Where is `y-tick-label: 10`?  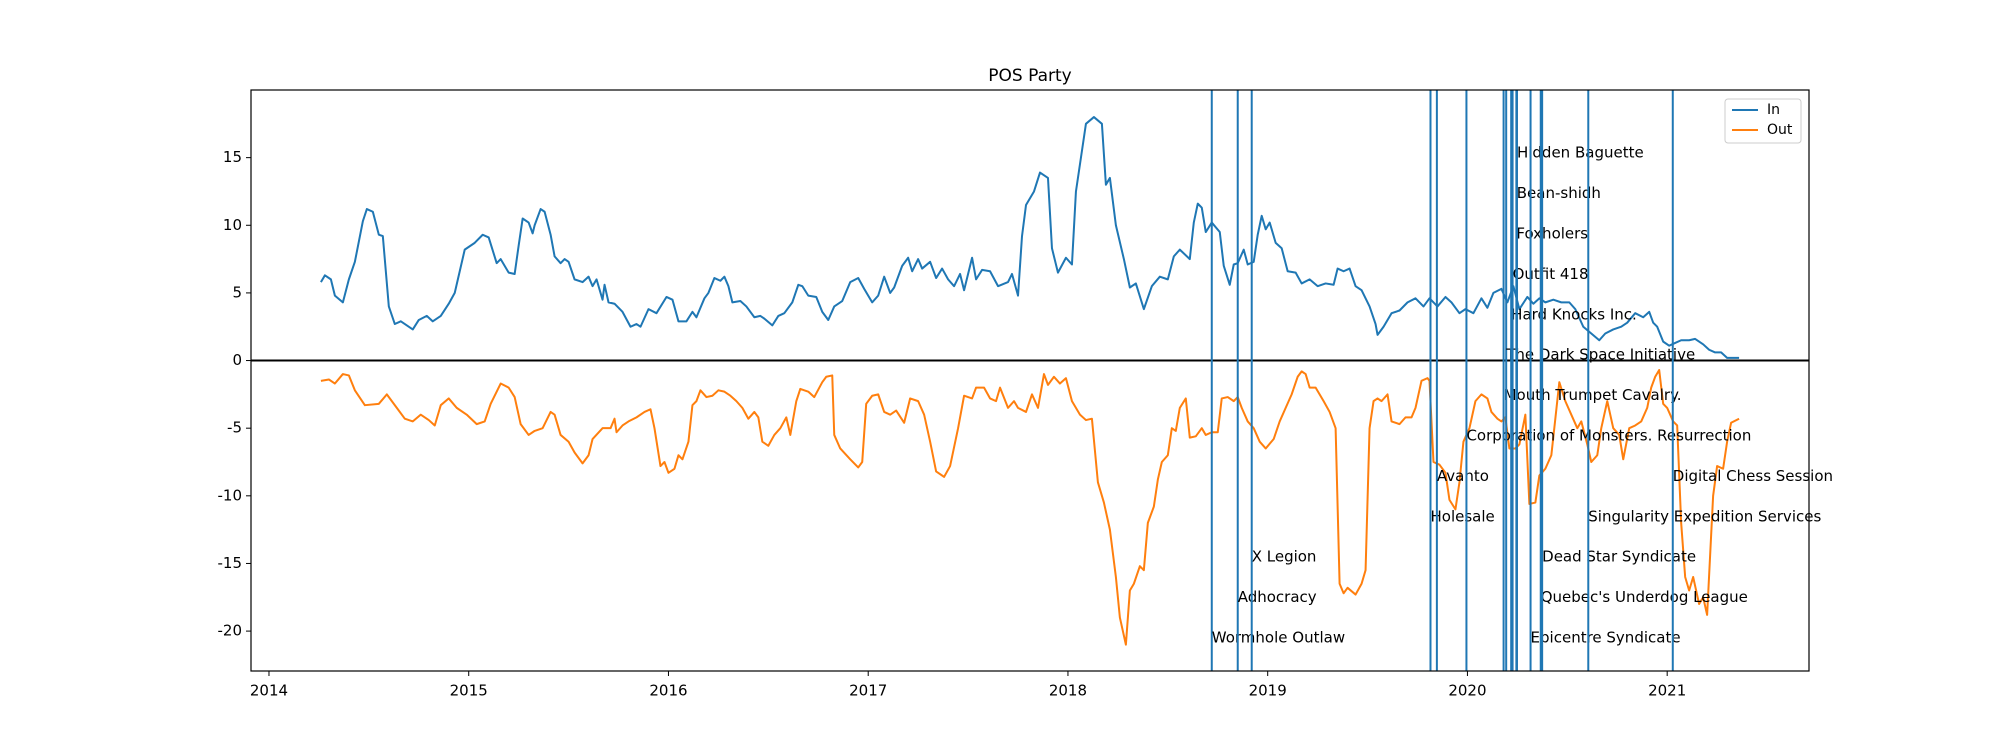
y-tick-label: 10 is located at coordinates (232, 225).